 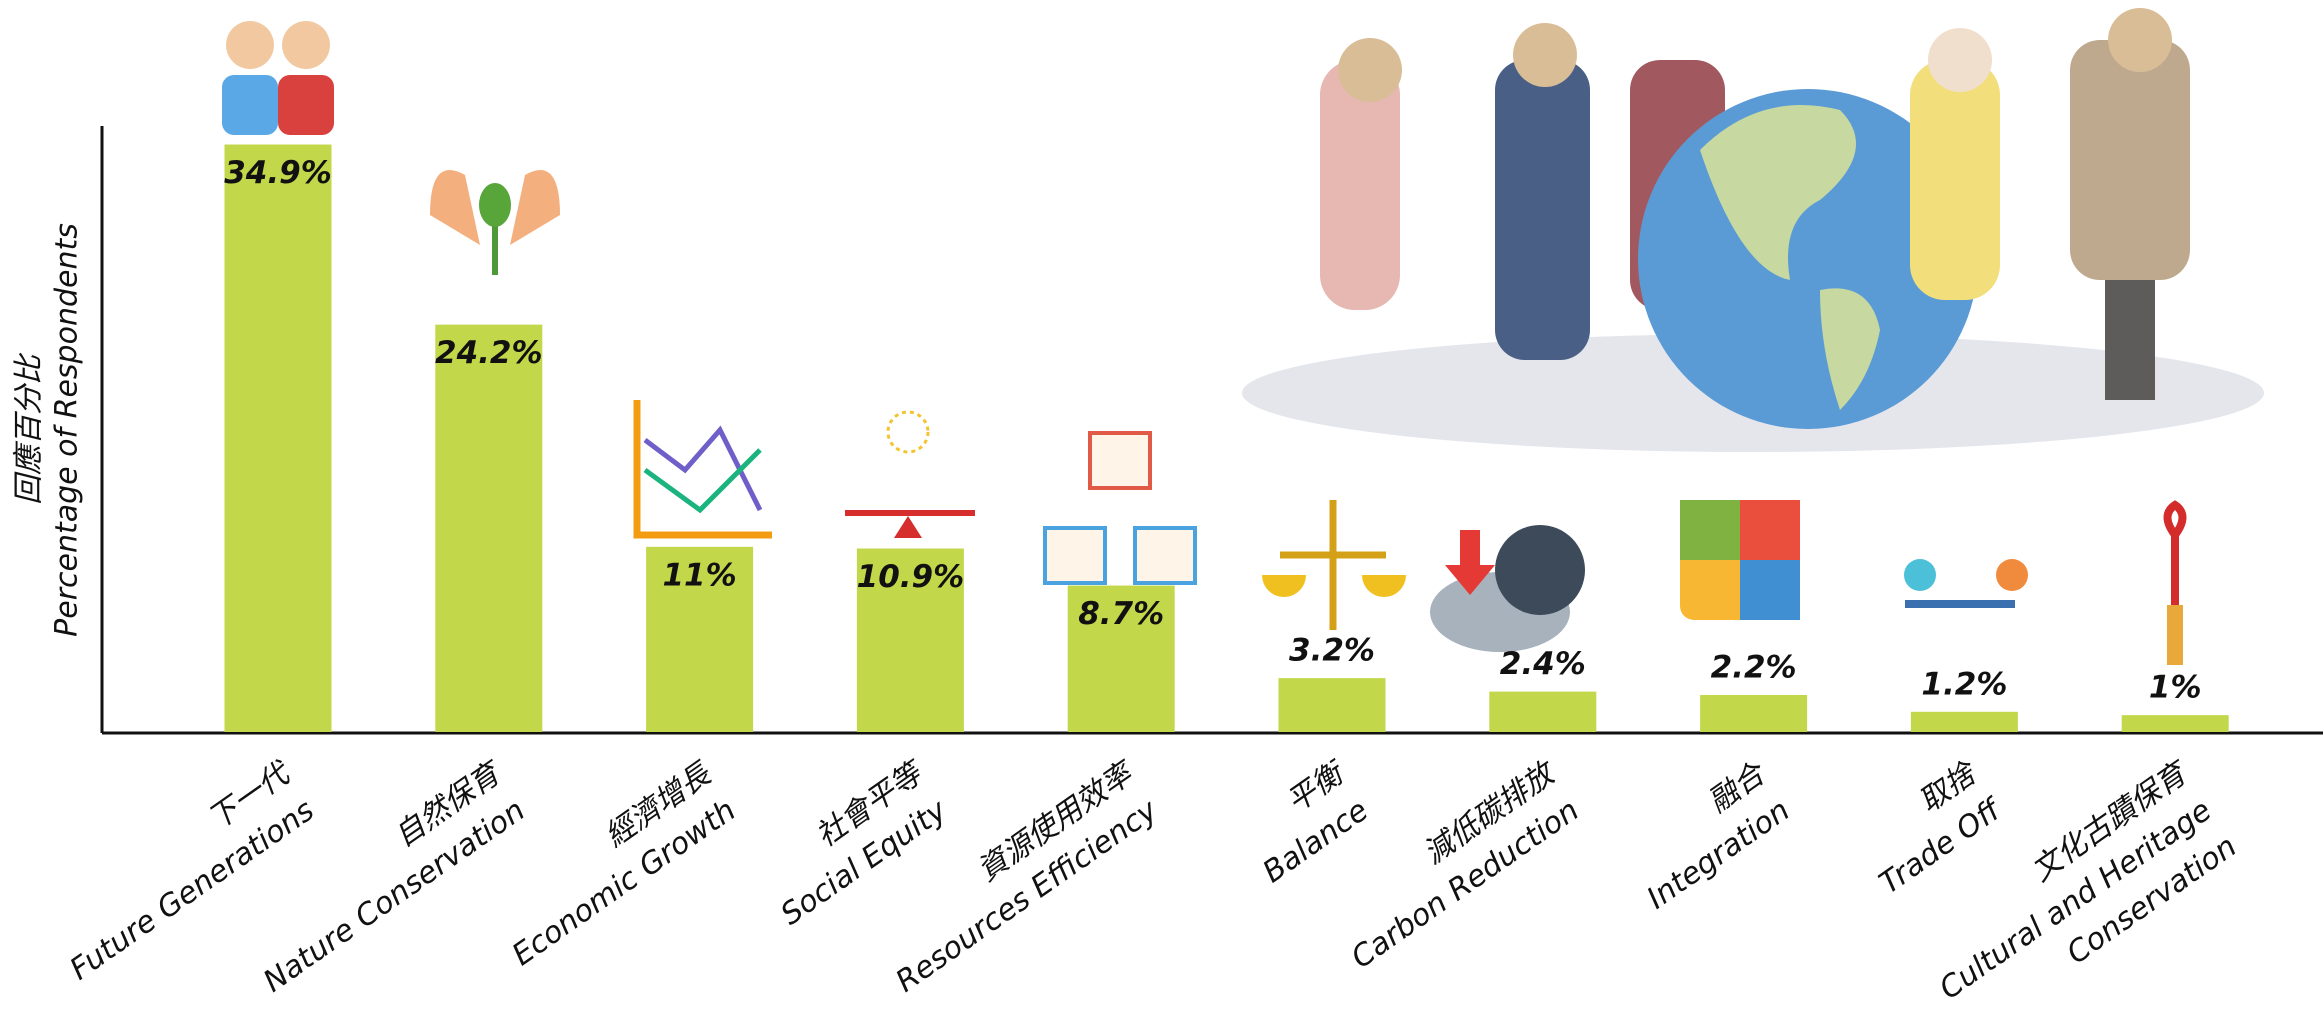 What do you see at coordinates (489, 353) in the screenshot?
I see `value-label: 24.2%` at bounding box center [489, 353].